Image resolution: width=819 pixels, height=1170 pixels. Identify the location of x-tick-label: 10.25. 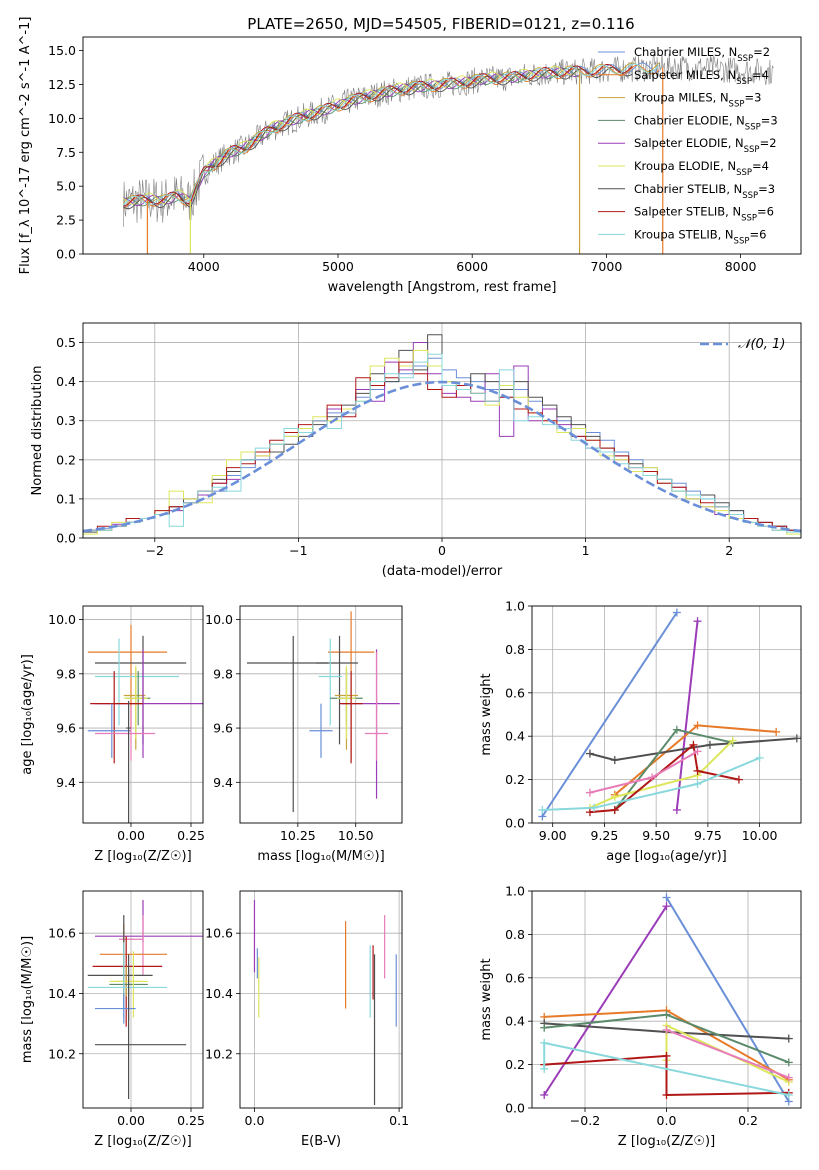
(298, 835).